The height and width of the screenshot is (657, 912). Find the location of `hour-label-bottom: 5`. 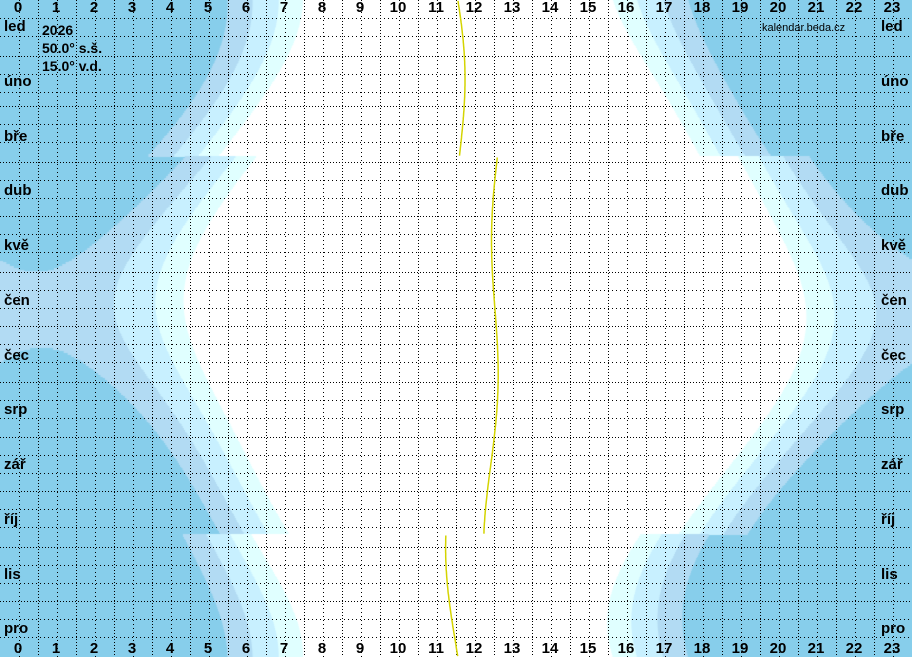

hour-label-bottom: 5 is located at coordinates (208, 648).